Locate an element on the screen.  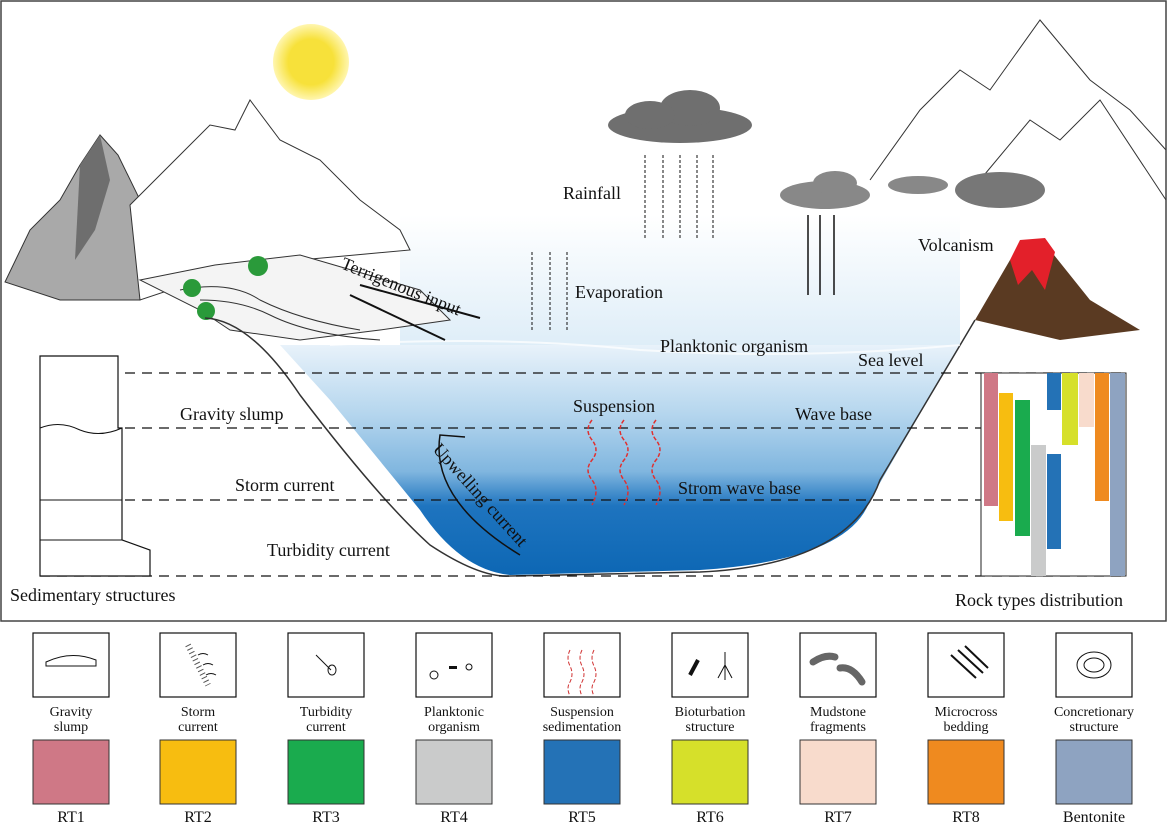
bar-bentonite is located at coordinates (1117, 474).